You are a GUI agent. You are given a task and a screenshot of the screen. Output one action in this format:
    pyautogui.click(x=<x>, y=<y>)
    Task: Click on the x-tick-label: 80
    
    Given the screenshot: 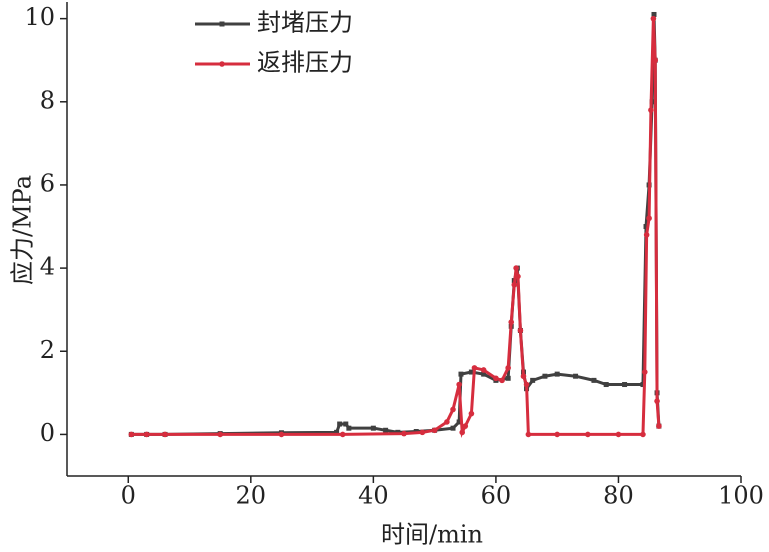 What is the action you would take?
    pyautogui.click(x=618, y=496)
    